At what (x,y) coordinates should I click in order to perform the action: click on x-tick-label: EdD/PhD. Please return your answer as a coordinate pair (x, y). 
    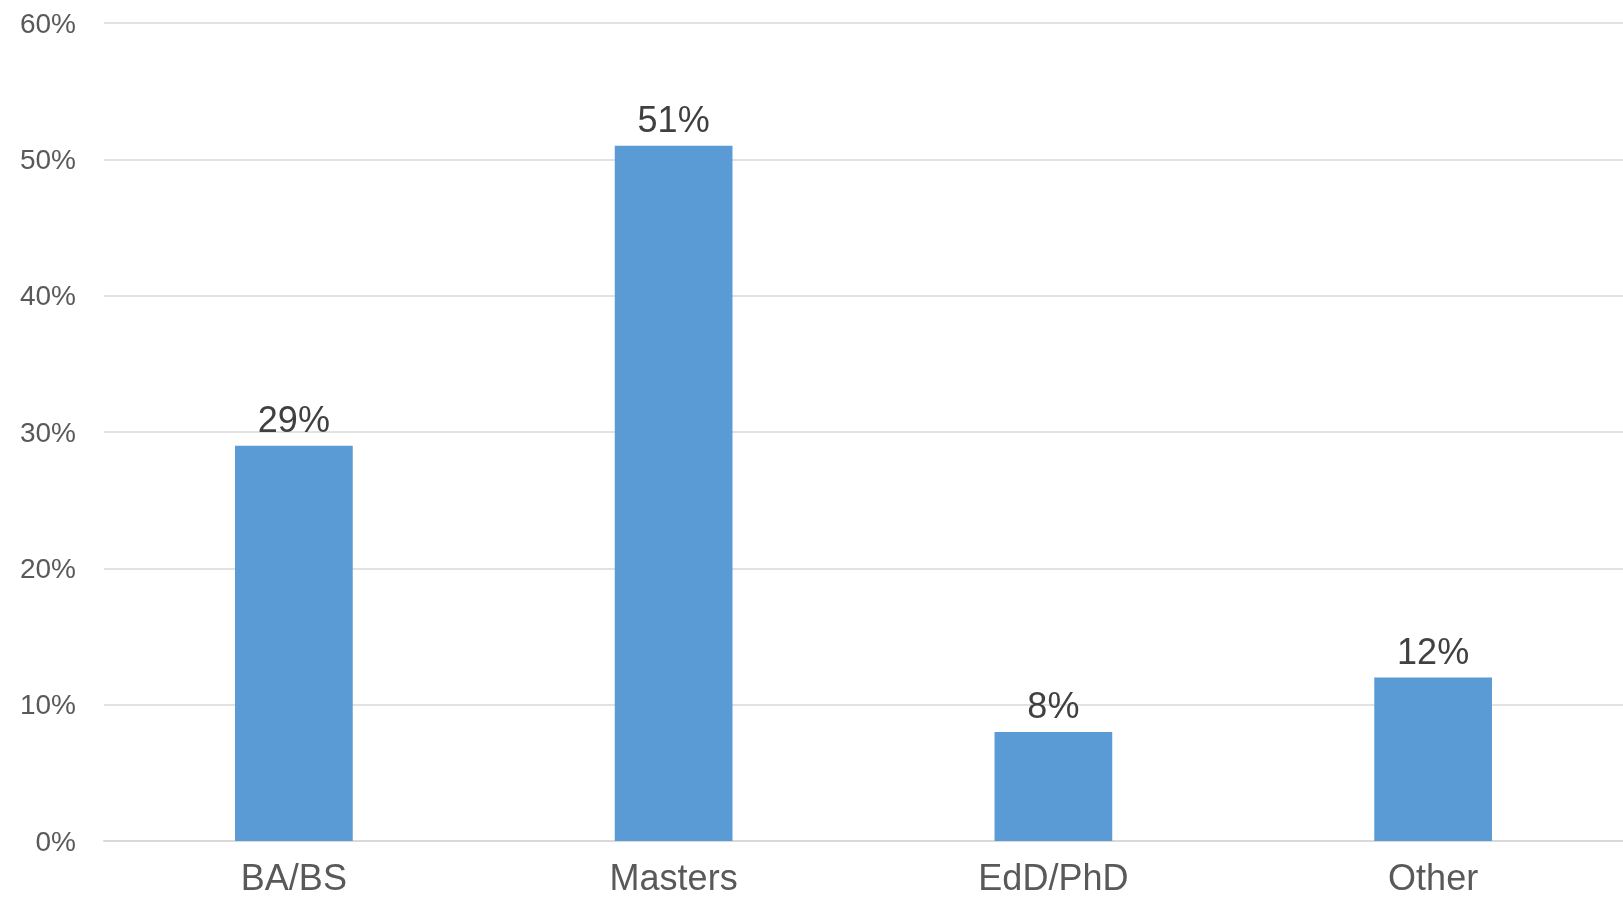
    Looking at the image, I should click on (1053, 877).